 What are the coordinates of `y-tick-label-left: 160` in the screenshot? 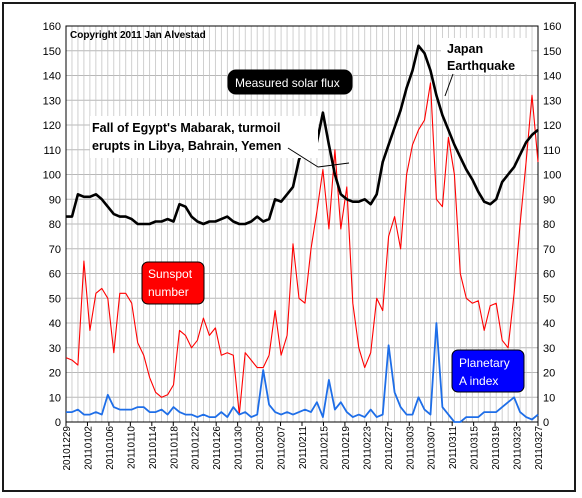 It's located at (52, 27).